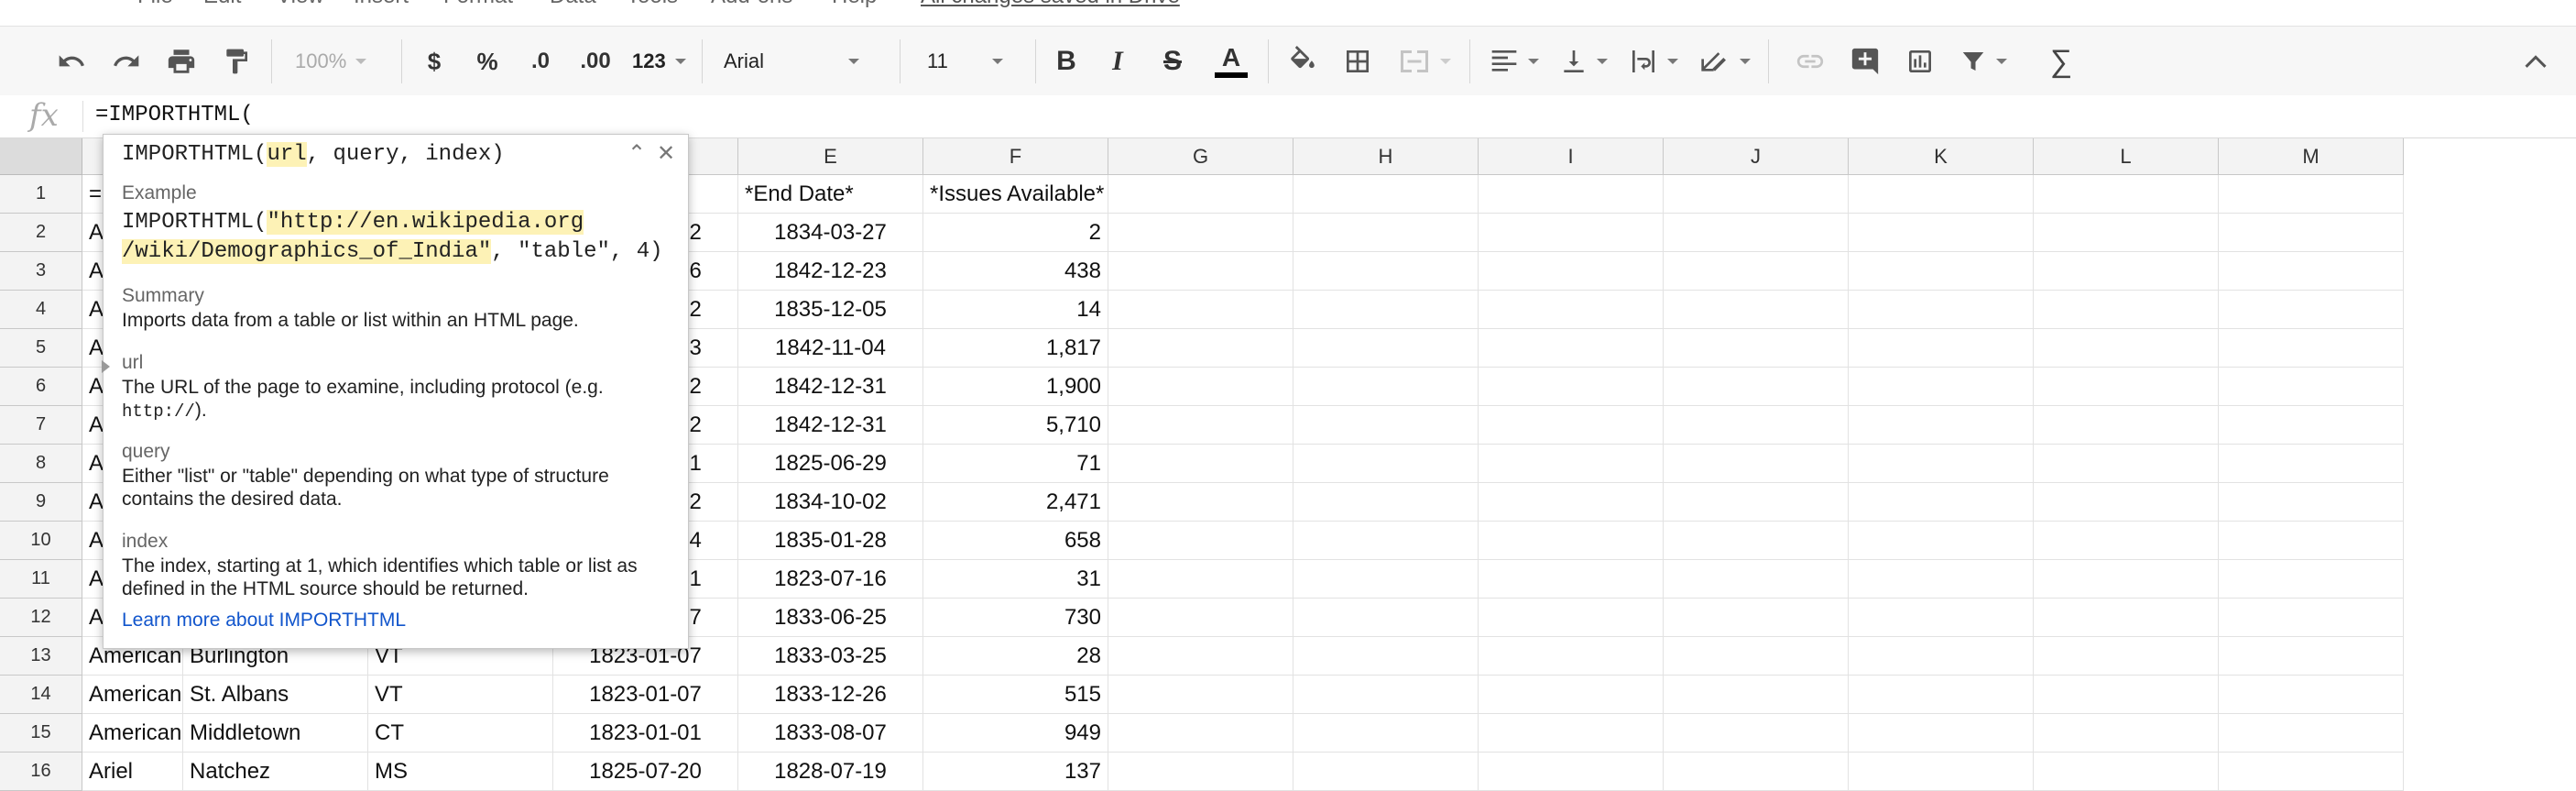 The height and width of the screenshot is (791, 2576). What do you see at coordinates (41, 194) in the screenshot?
I see `row-header: 1` at bounding box center [41, 194].